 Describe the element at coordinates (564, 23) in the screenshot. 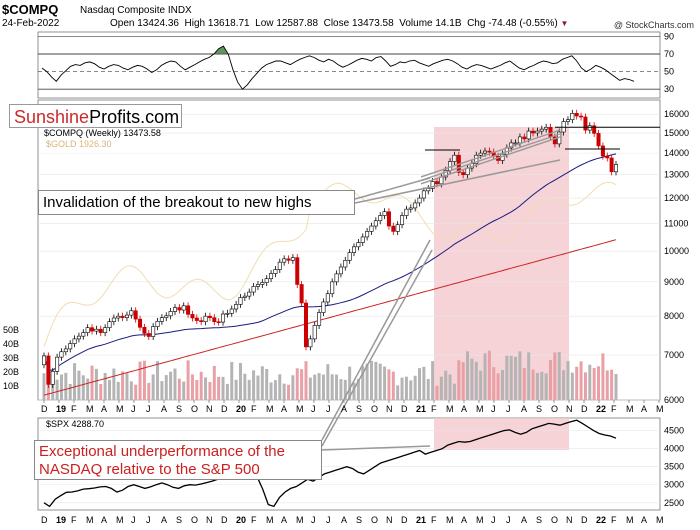

I see `down-arrow-icon: ▼` at that location.